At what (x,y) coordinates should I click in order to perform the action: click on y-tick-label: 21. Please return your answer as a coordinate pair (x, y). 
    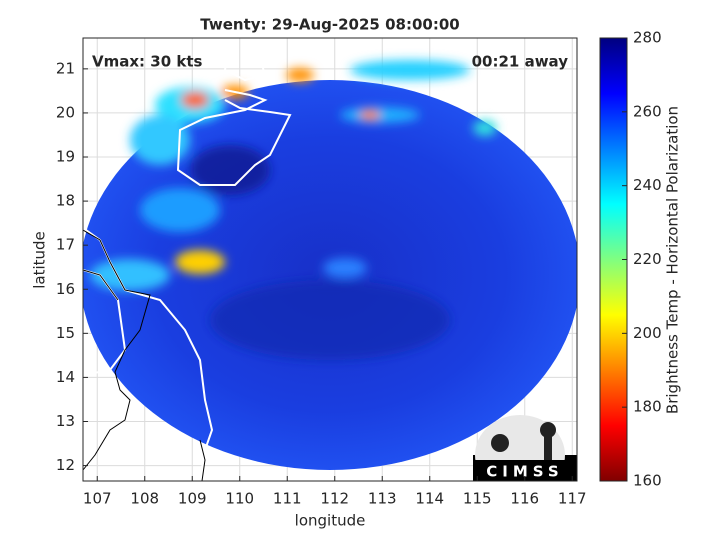
    Looking at the image, I should click on (65, 68).